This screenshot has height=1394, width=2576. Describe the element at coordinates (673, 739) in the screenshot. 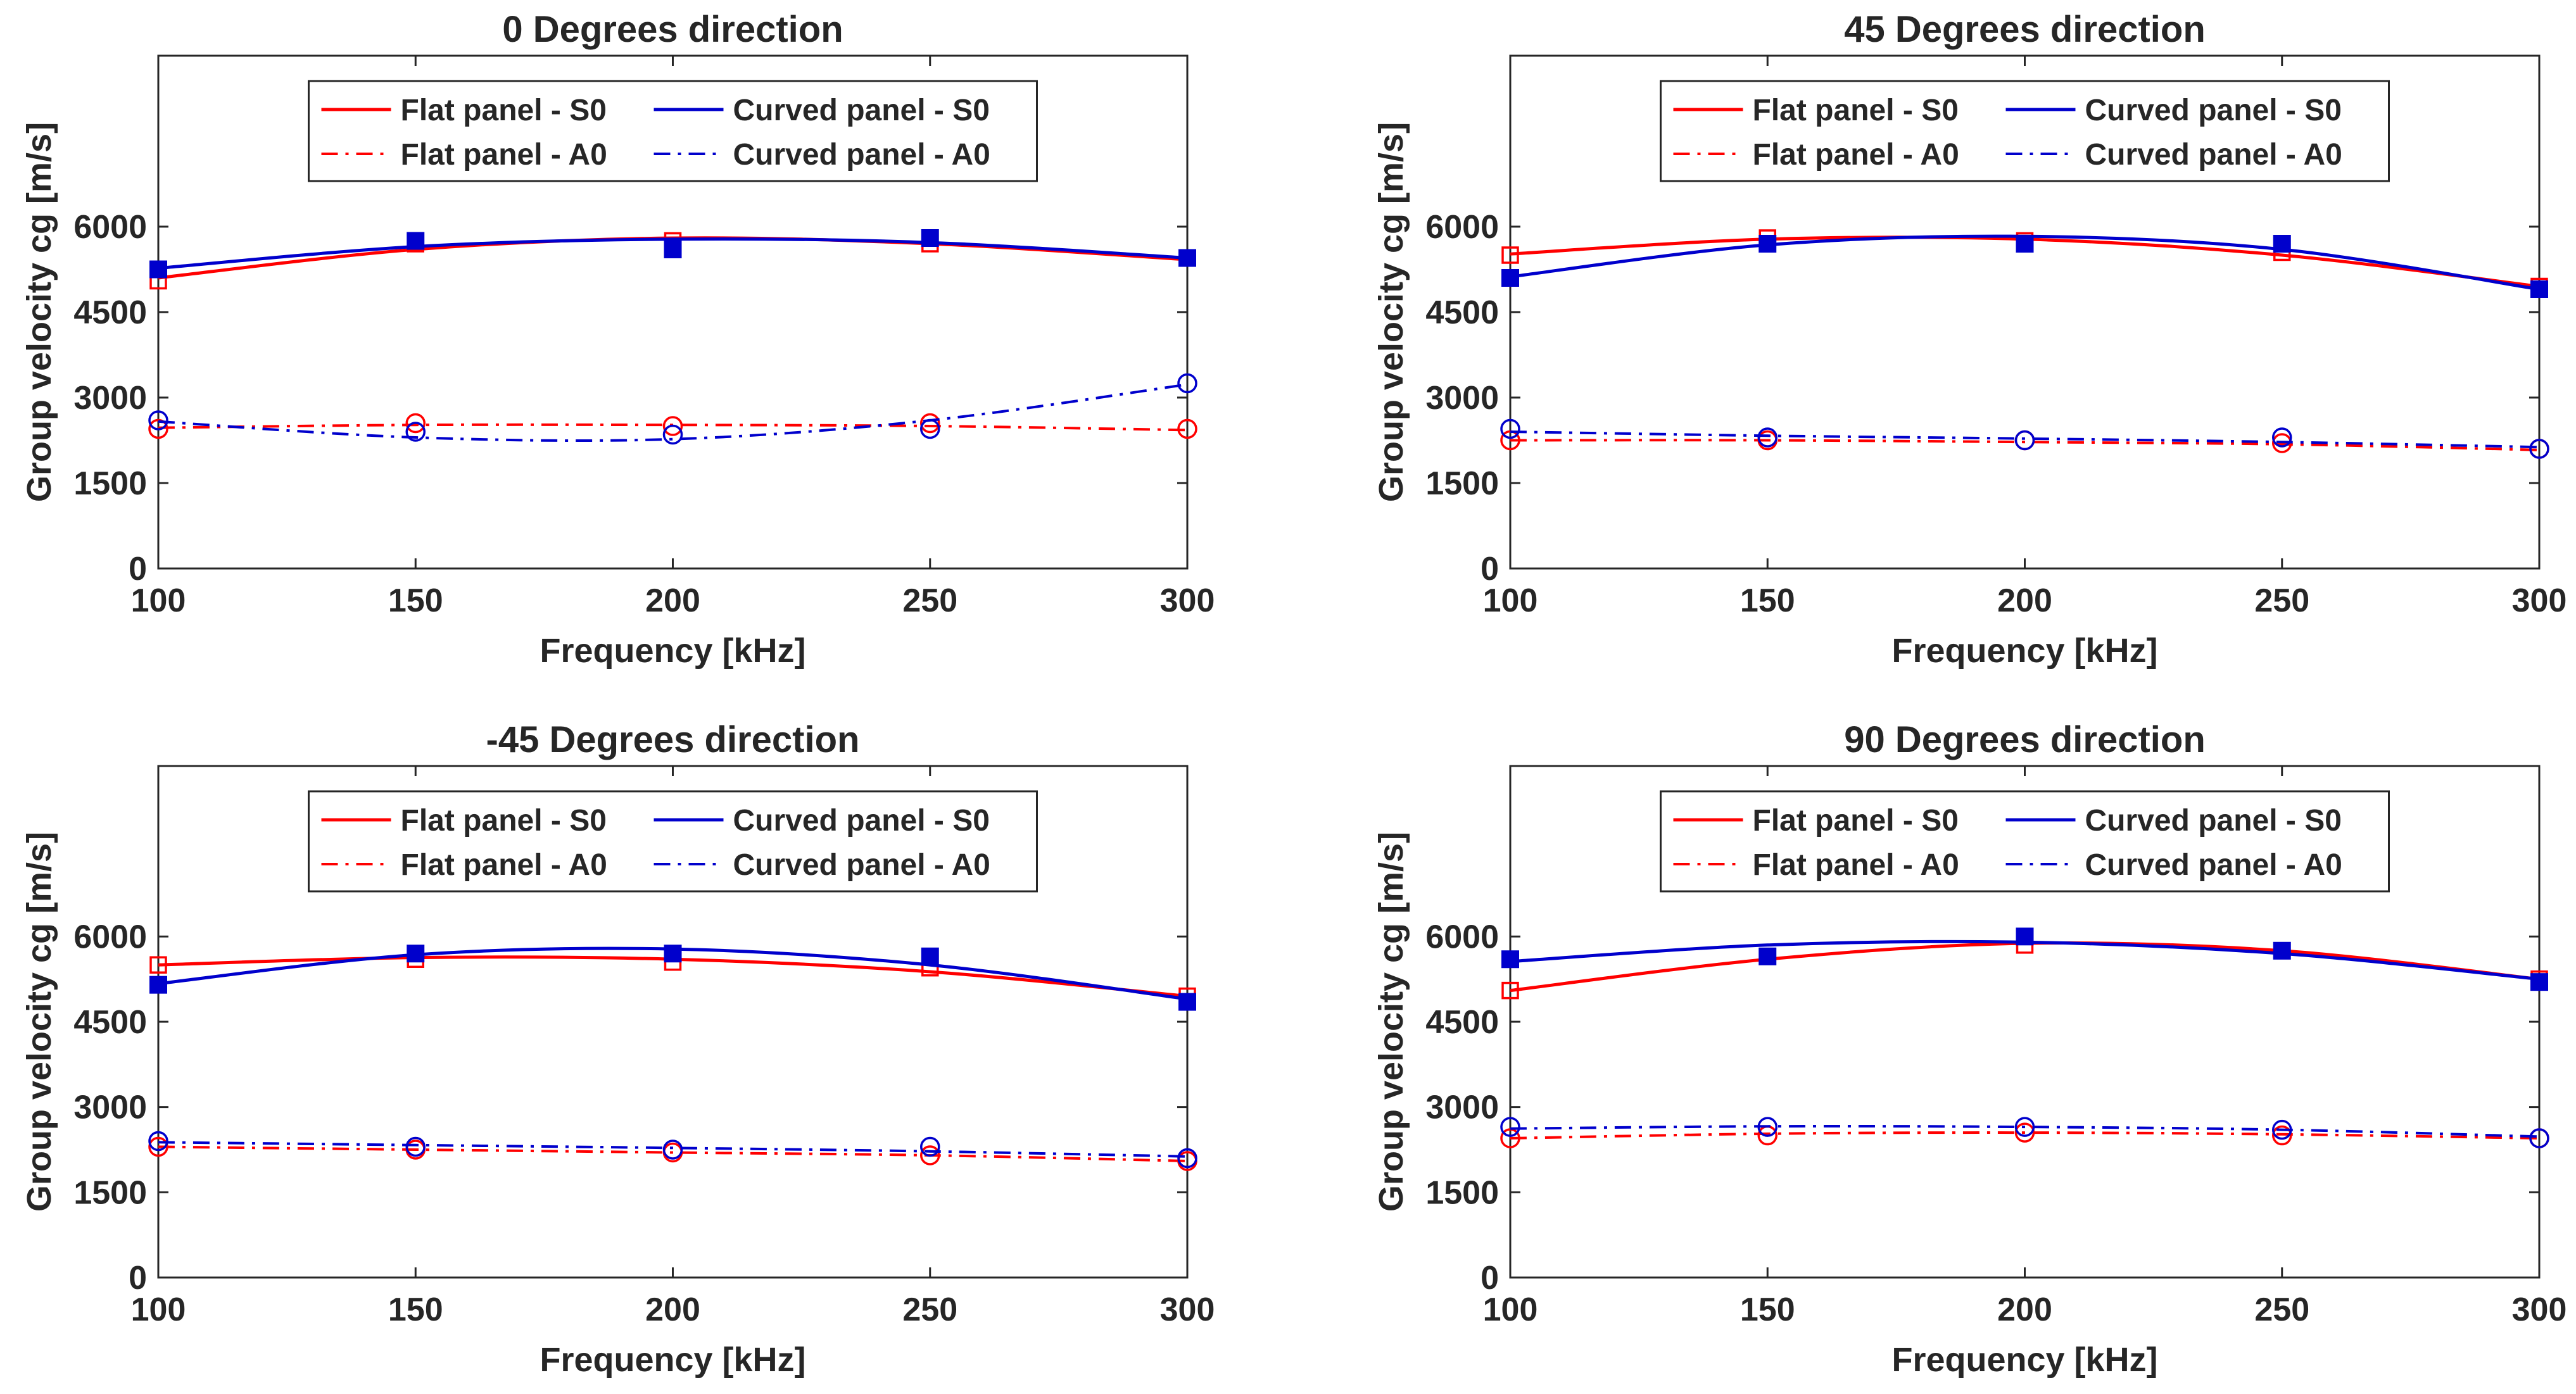

I see `chart-title: -45 Degrees direction` at that location.